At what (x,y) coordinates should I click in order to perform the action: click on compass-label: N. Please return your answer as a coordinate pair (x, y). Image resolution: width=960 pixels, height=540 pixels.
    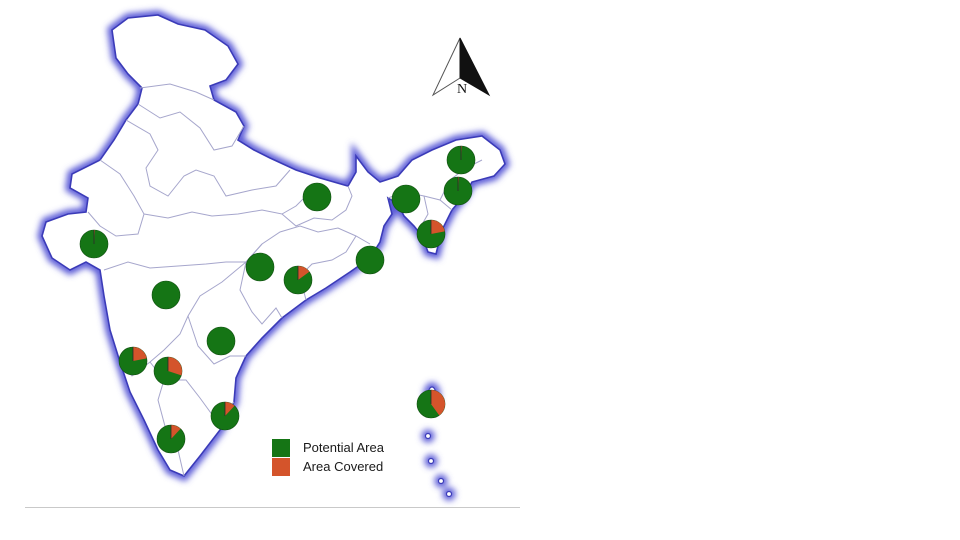
    Looking at the image, I should click on (462, 89).